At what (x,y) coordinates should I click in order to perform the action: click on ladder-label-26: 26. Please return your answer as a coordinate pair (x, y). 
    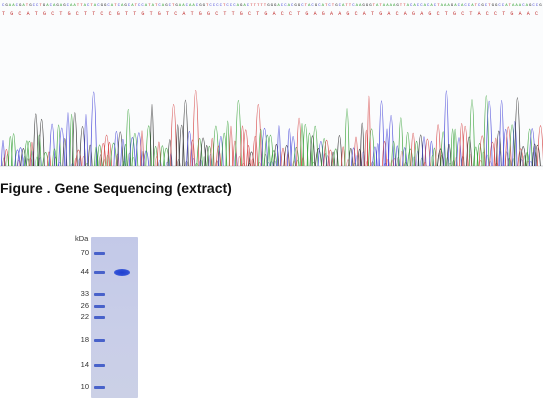
    Looking at the image, I should click on (84, 305).